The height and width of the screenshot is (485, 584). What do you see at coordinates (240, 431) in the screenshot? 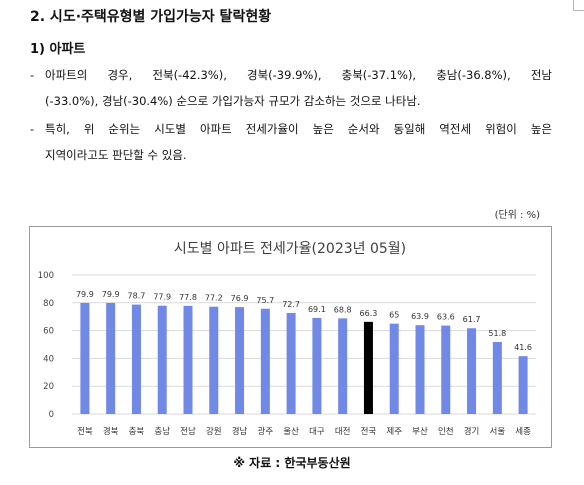
I see `x-tick-label: 경남` at bounding box center [240, 431].